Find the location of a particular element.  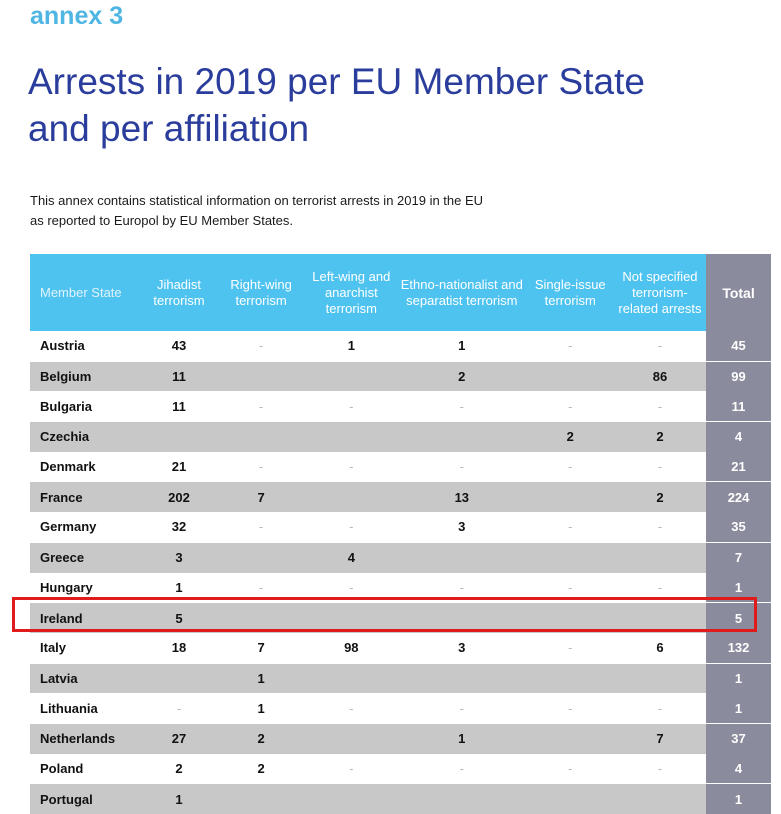

table-row: Hungary 1- - - - -1 is located at coordinates (400, 588).